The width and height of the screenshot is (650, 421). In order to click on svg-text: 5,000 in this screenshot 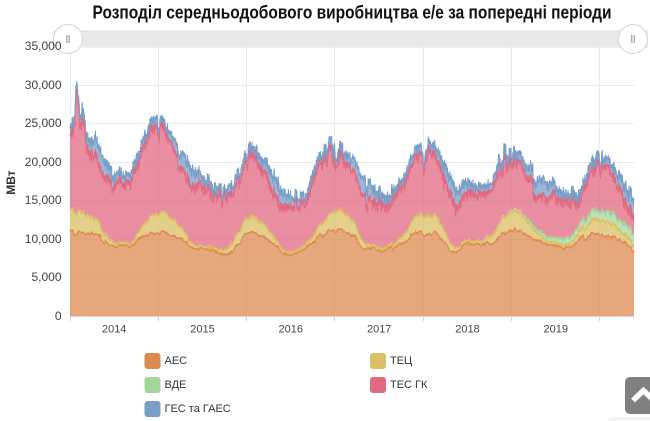, I will do `click(46, 277)`.